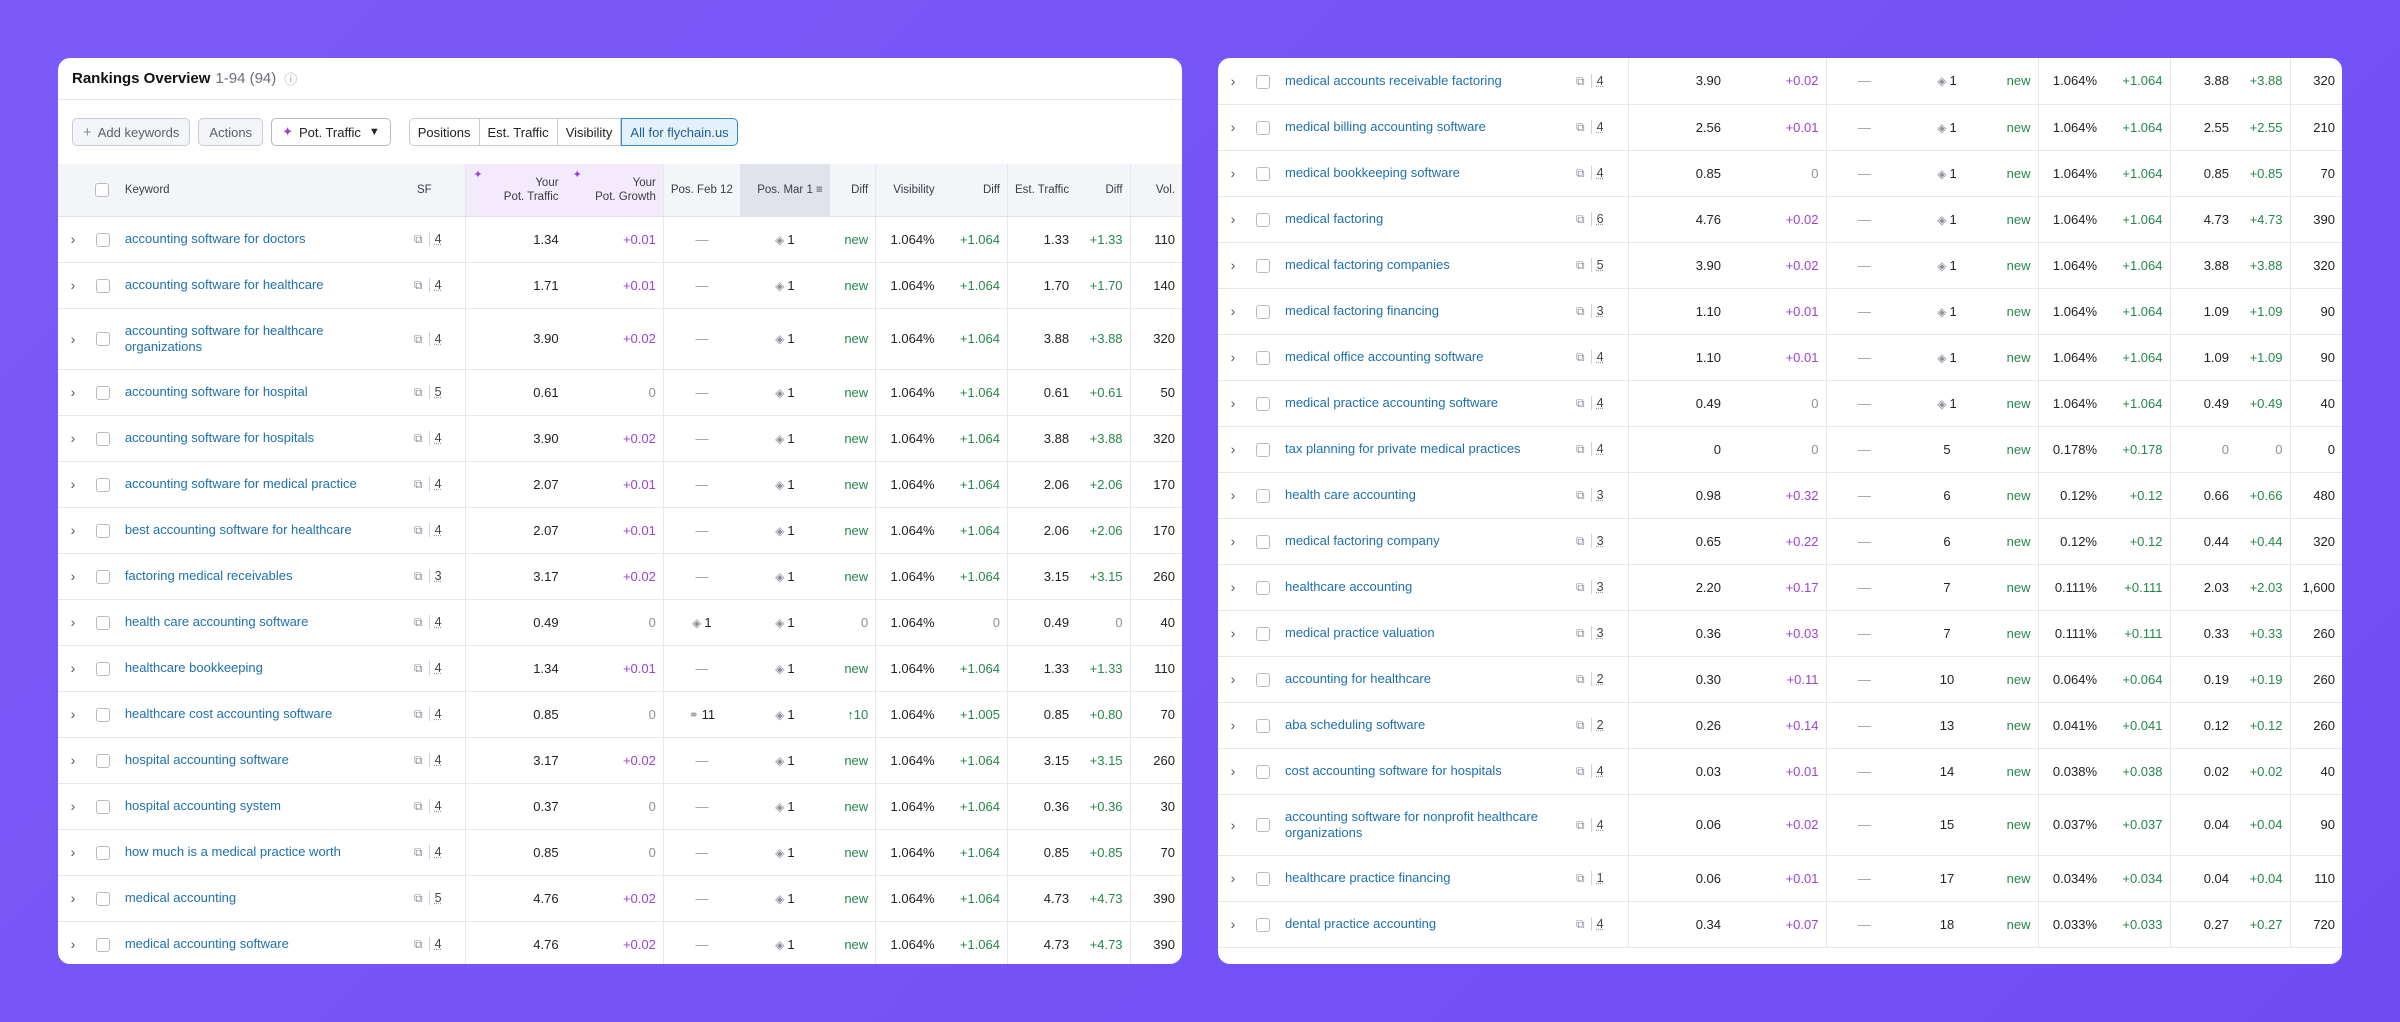  Describe the element at coordinates (1597, 495) in the screenshot. I see `sf-count: 3` at that location.